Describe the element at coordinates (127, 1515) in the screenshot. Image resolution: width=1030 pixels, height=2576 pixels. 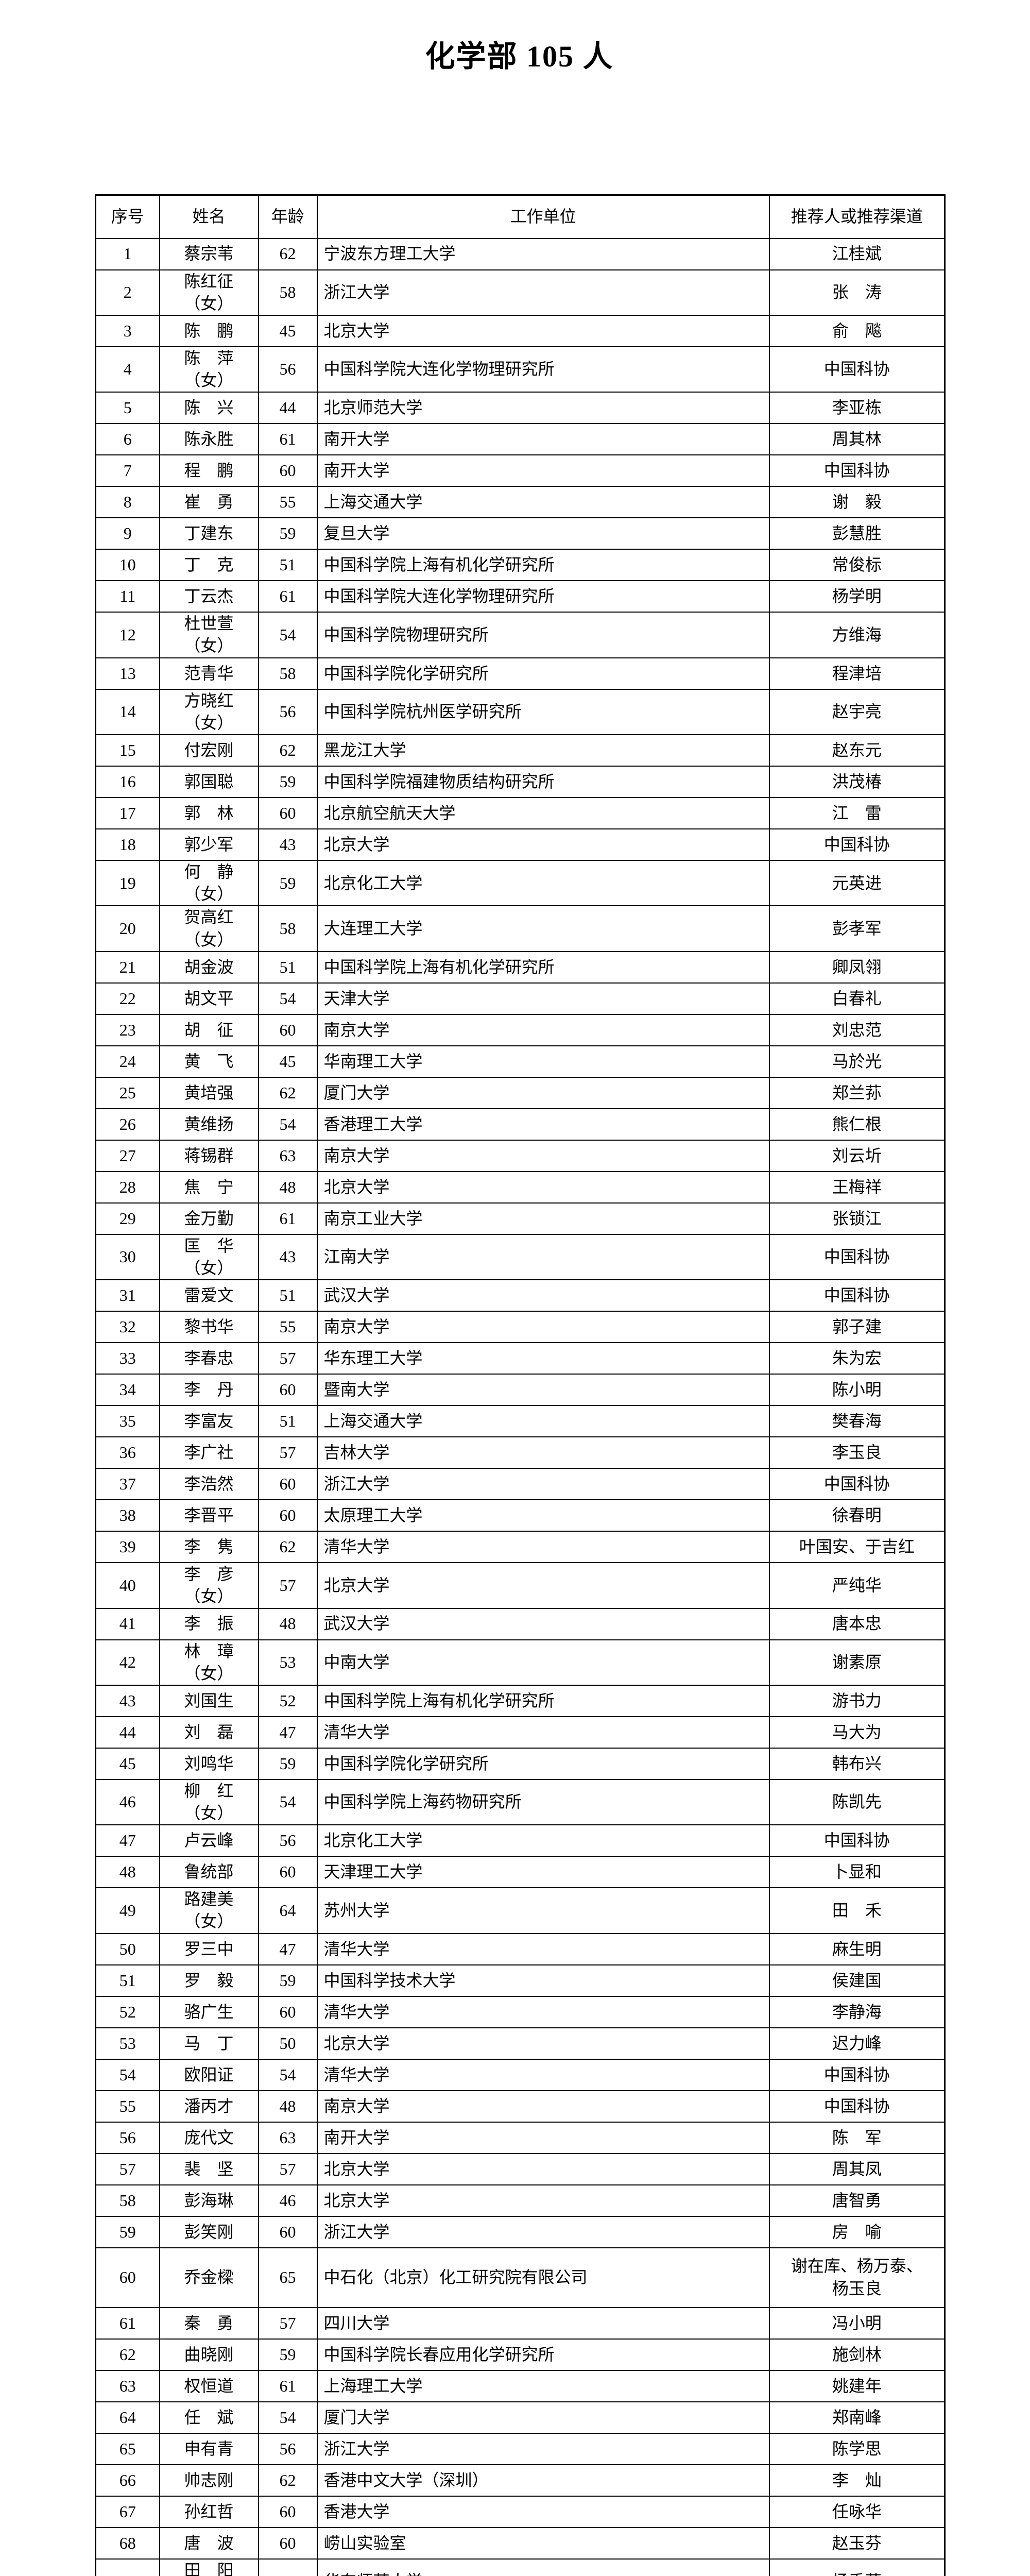
I see `cell-no: 38` at that location.